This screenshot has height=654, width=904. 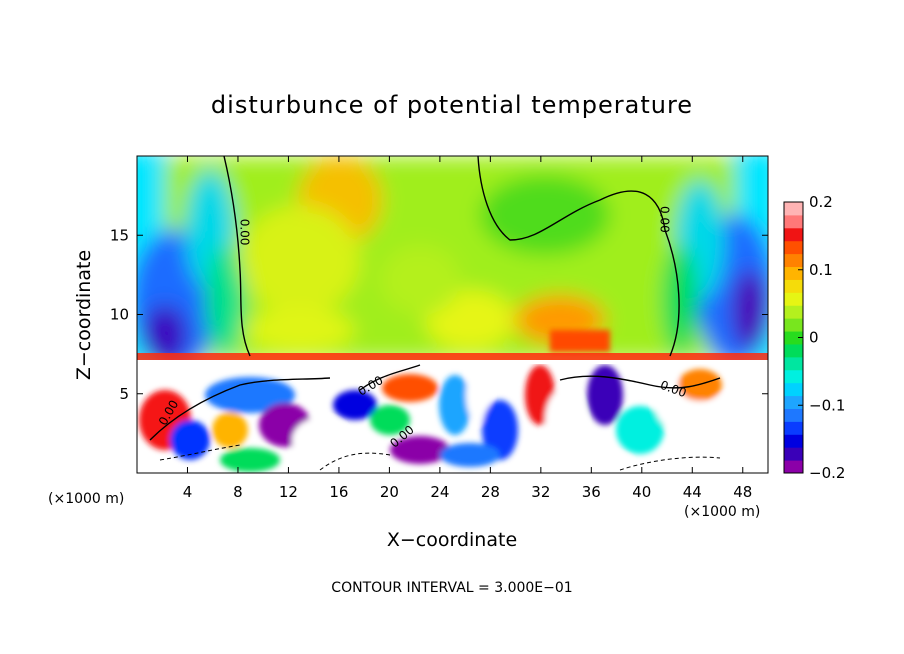 What do you see at coordinates (452, 540) in the screenshot?
I see `x-axis-label: X−coordinate` at bounding box center [452, 540].